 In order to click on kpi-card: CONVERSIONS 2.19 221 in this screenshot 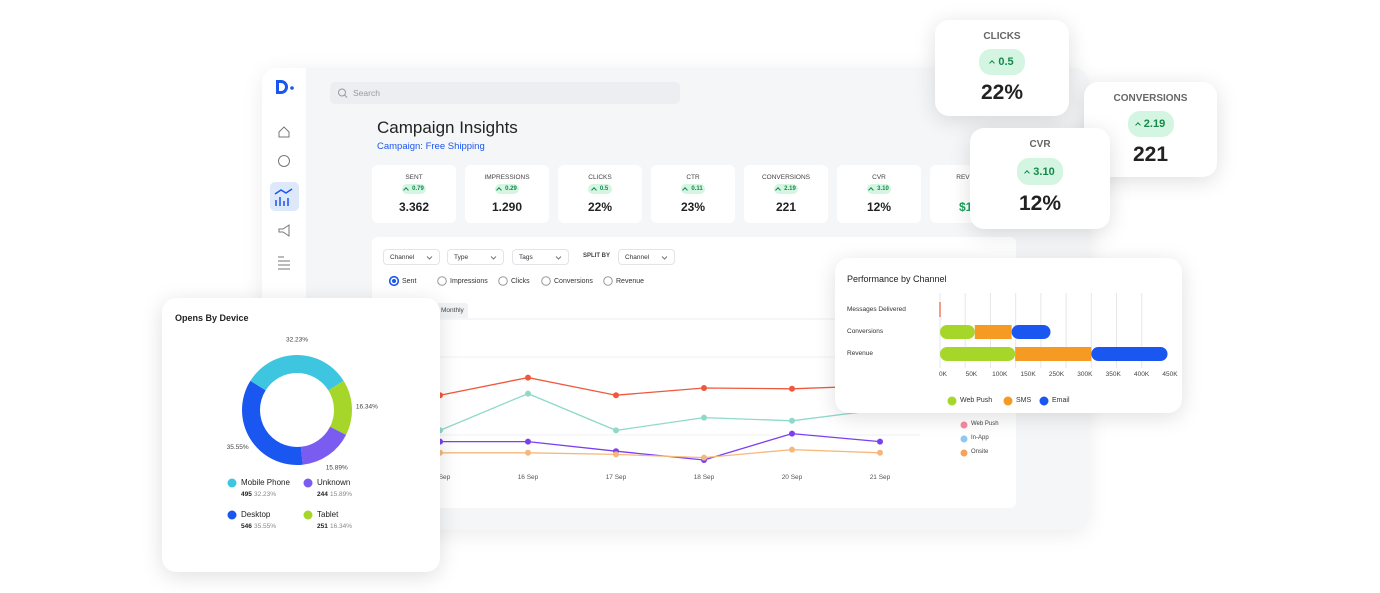, I will do `click(786, 194)`.